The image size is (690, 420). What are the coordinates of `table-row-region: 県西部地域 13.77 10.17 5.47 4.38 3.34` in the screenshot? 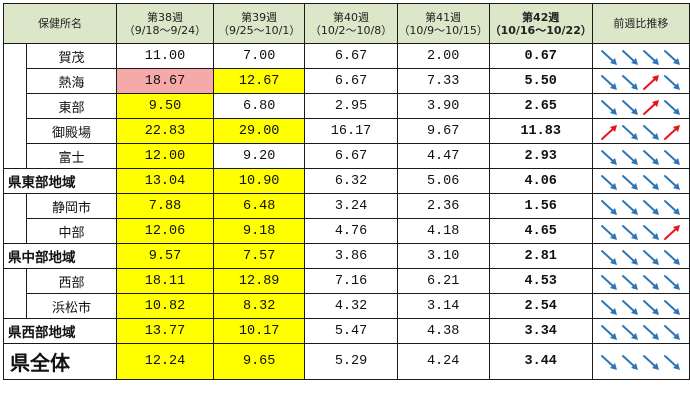 It's located at (346, 331).